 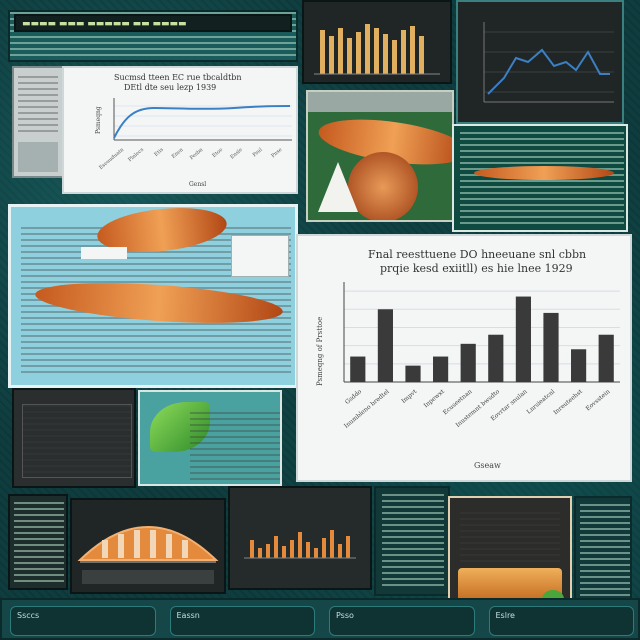 What do you see at coordinates (540, 178) in the screenshot?
I see `spreadsheet-panel-right` at bounding box center [540, 178].